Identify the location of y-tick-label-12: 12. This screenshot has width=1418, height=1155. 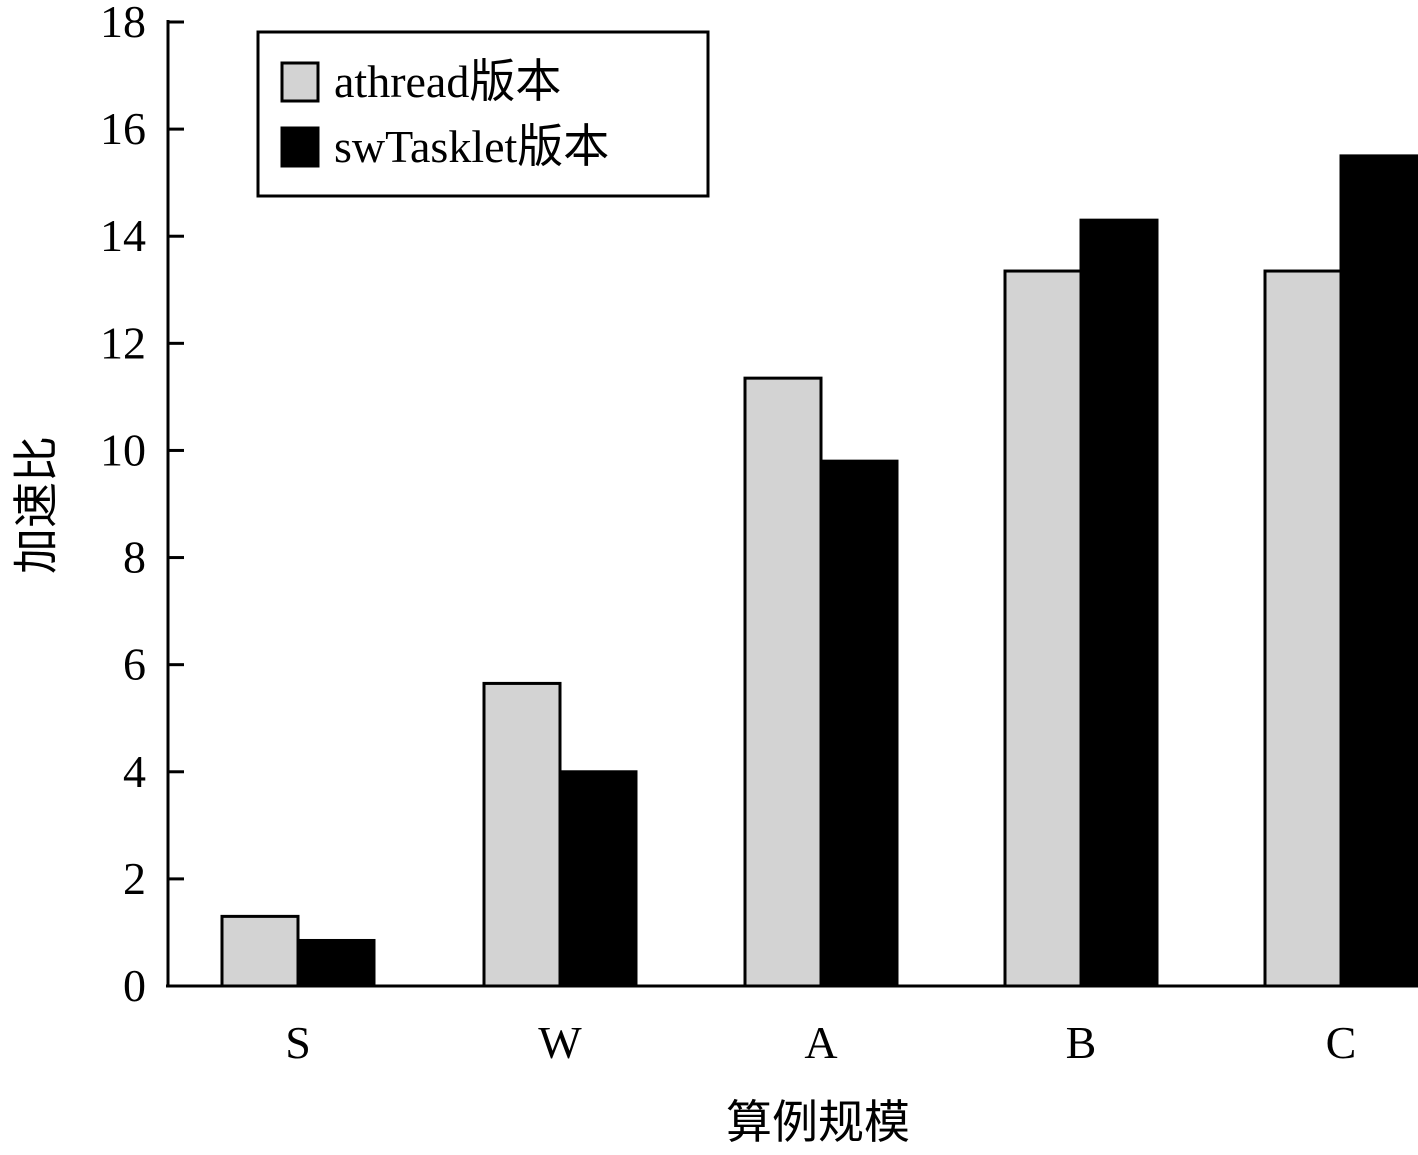
(123, 342).